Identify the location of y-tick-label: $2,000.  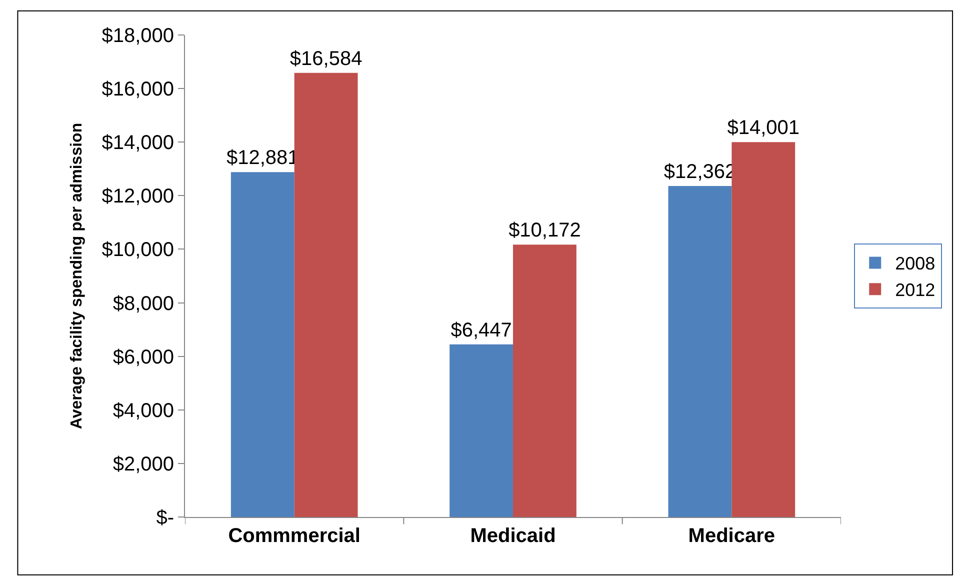
(143, 464).